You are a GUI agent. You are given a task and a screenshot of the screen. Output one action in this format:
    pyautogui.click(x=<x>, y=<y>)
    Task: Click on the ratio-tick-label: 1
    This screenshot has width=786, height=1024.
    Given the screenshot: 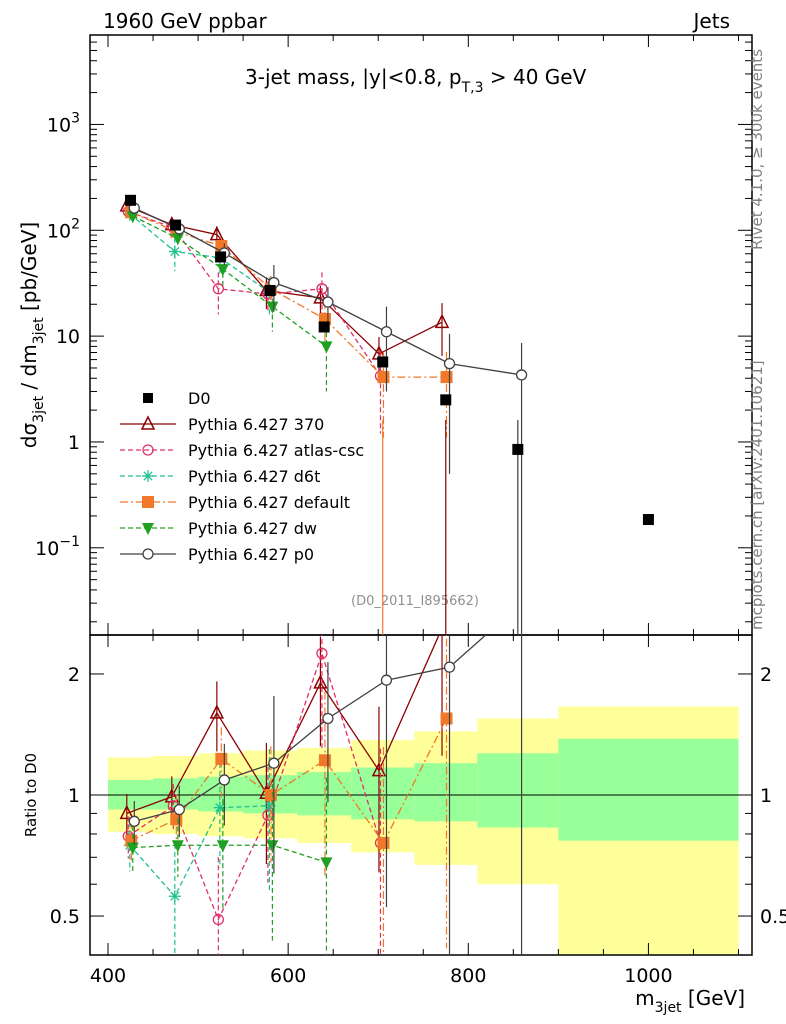 What is the action you would take?
    pyautogui.click(x=74, y=796)
    